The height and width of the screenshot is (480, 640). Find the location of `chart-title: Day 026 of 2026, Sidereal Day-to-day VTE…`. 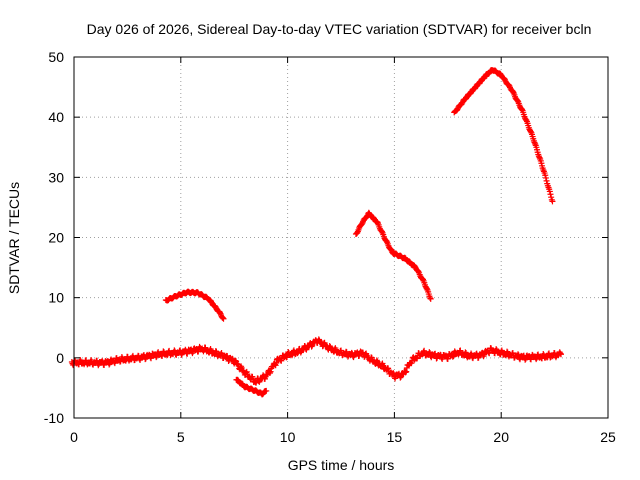

chart-title: Day 026 of 2026, Sidereal Day-to-day VTE… is located at coordinates (339, 29).